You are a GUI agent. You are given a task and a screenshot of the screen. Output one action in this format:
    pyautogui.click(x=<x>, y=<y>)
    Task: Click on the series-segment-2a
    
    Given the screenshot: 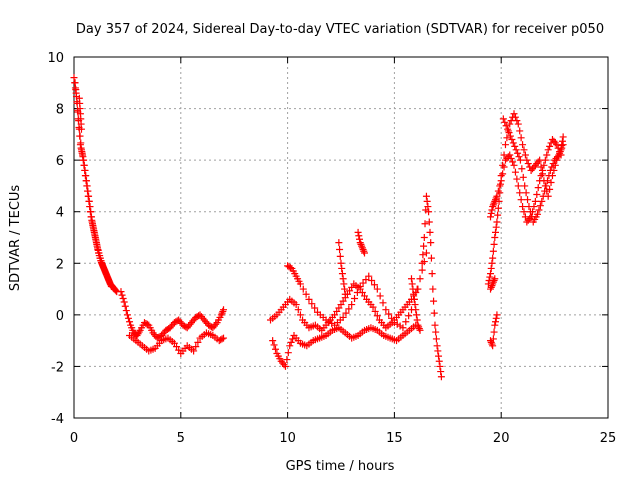 What is the action you would take?
    pyautogui.click(x=344, y=345)
    